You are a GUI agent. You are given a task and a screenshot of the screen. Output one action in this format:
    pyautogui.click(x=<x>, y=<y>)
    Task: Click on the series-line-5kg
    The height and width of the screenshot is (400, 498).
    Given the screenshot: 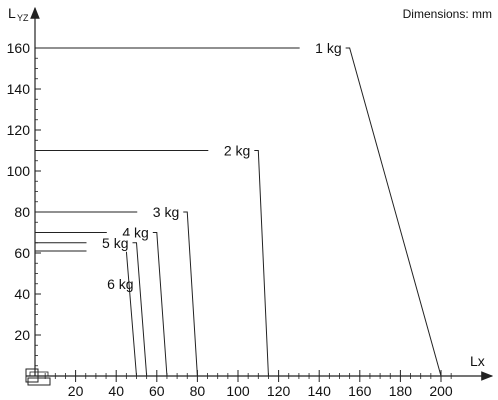 What is the action you would take?
    pyautogui.click(x=91, y=309)
    